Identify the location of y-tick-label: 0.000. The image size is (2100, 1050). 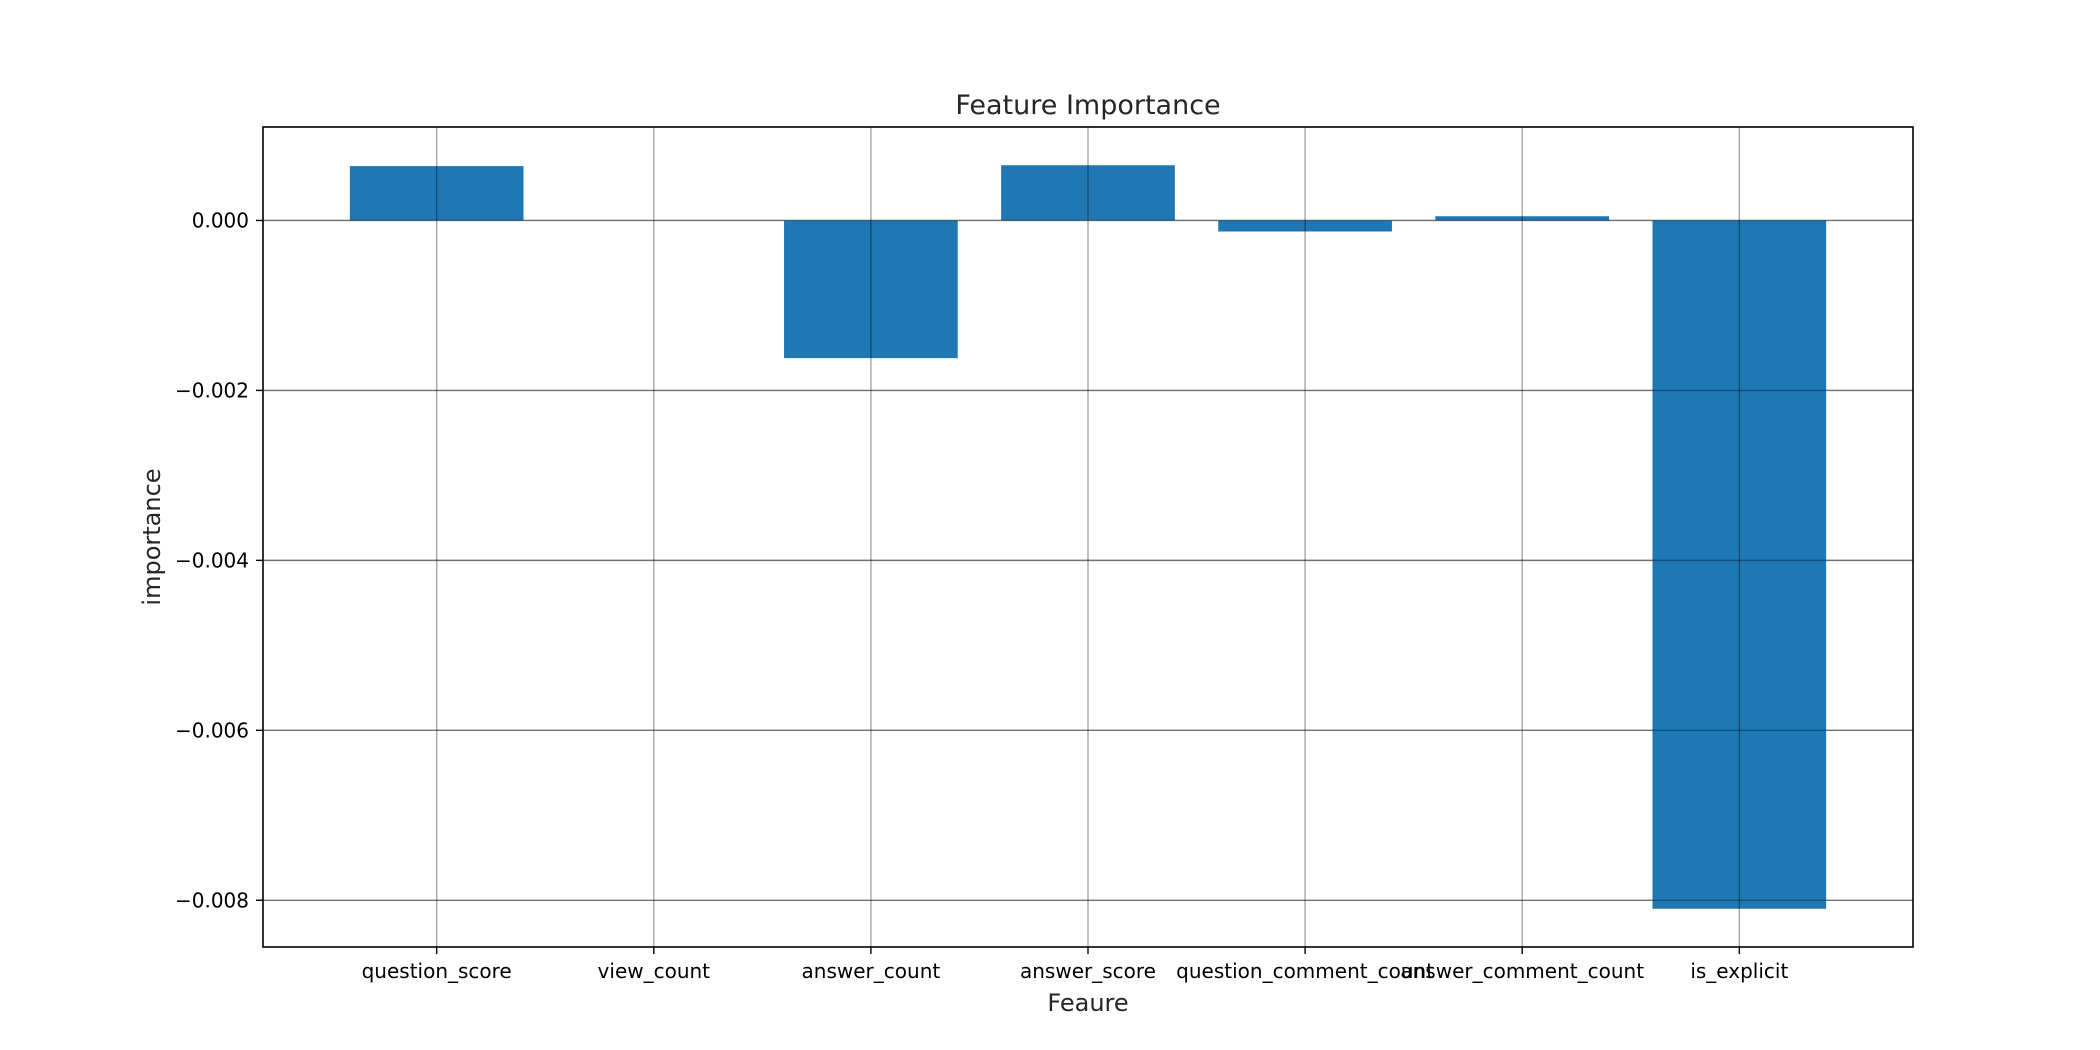
(220, 220).